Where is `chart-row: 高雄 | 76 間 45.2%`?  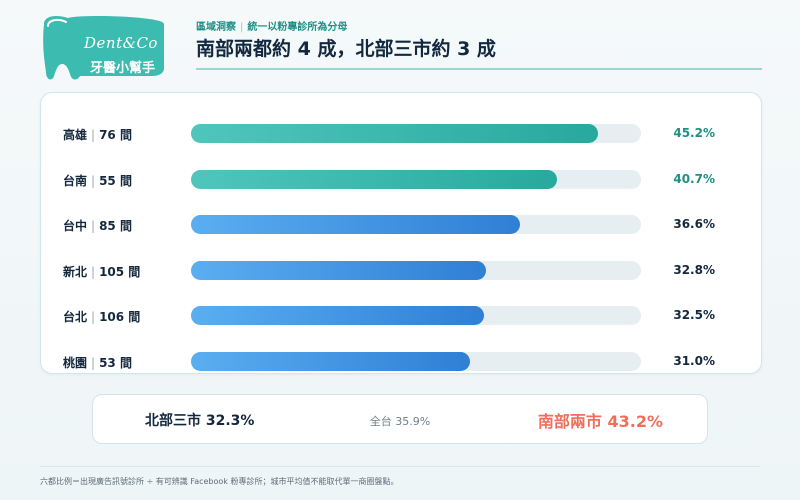
chart-row: 高雄 | 76 間 45.2% is located at coordinates (401, 134).